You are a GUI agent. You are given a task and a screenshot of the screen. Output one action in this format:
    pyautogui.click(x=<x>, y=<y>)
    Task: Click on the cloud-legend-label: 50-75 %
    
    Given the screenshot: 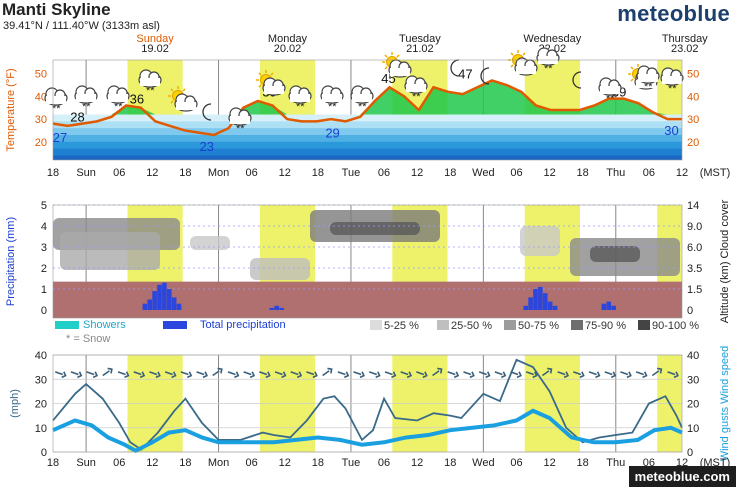 What is the action you would take?
    pyautogui.click(x=538, y=326)
    